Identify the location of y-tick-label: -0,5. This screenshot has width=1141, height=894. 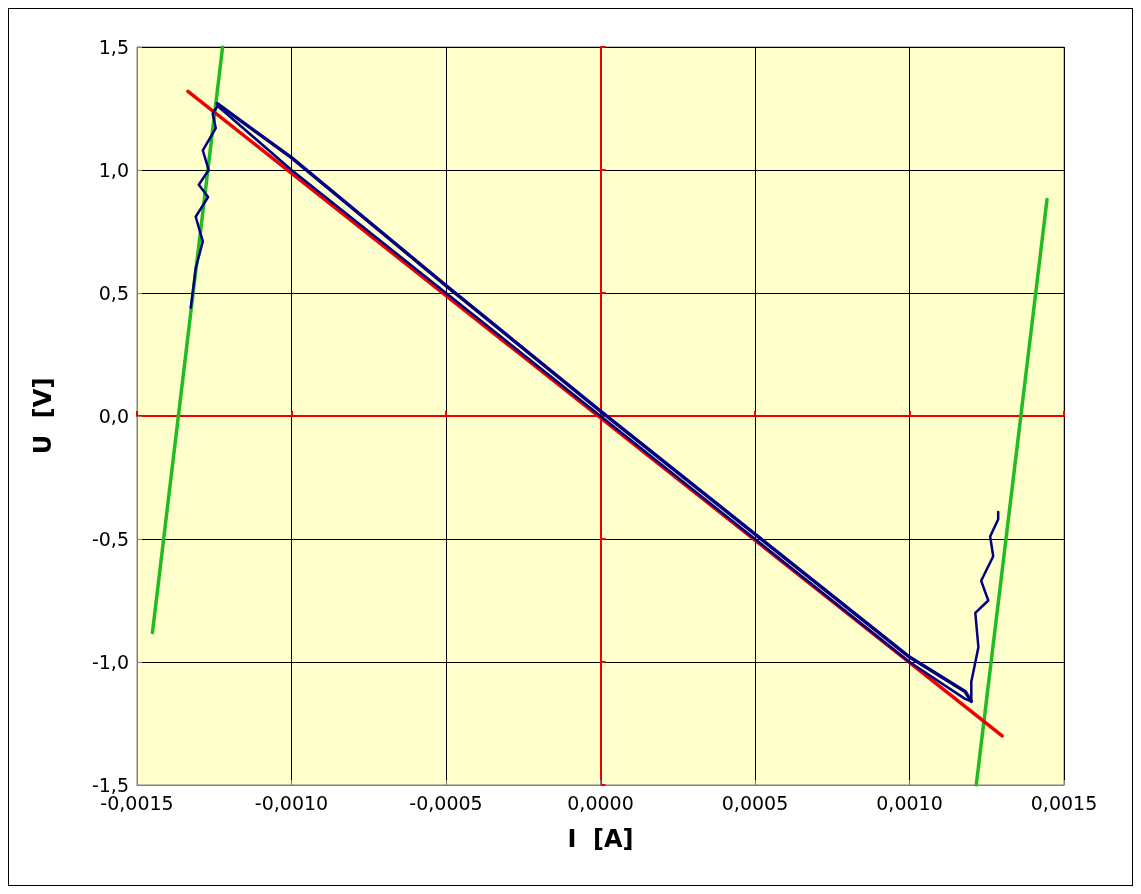
(110, 539).